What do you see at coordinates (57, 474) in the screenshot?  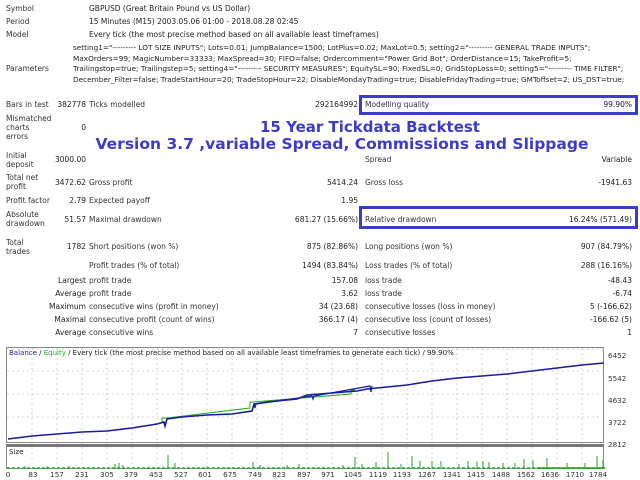 I see `x-tick: 157` at bounding box center [57, 474].